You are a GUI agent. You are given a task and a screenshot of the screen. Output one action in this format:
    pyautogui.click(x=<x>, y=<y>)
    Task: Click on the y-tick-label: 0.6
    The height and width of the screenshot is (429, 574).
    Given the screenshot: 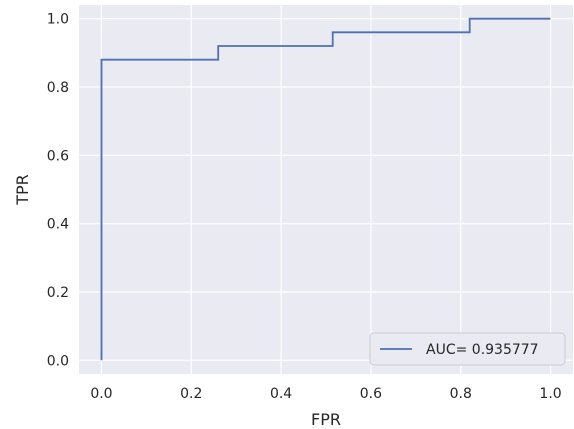 What is the action you would take?
    pyautogui.click(x=58, y=156)
    